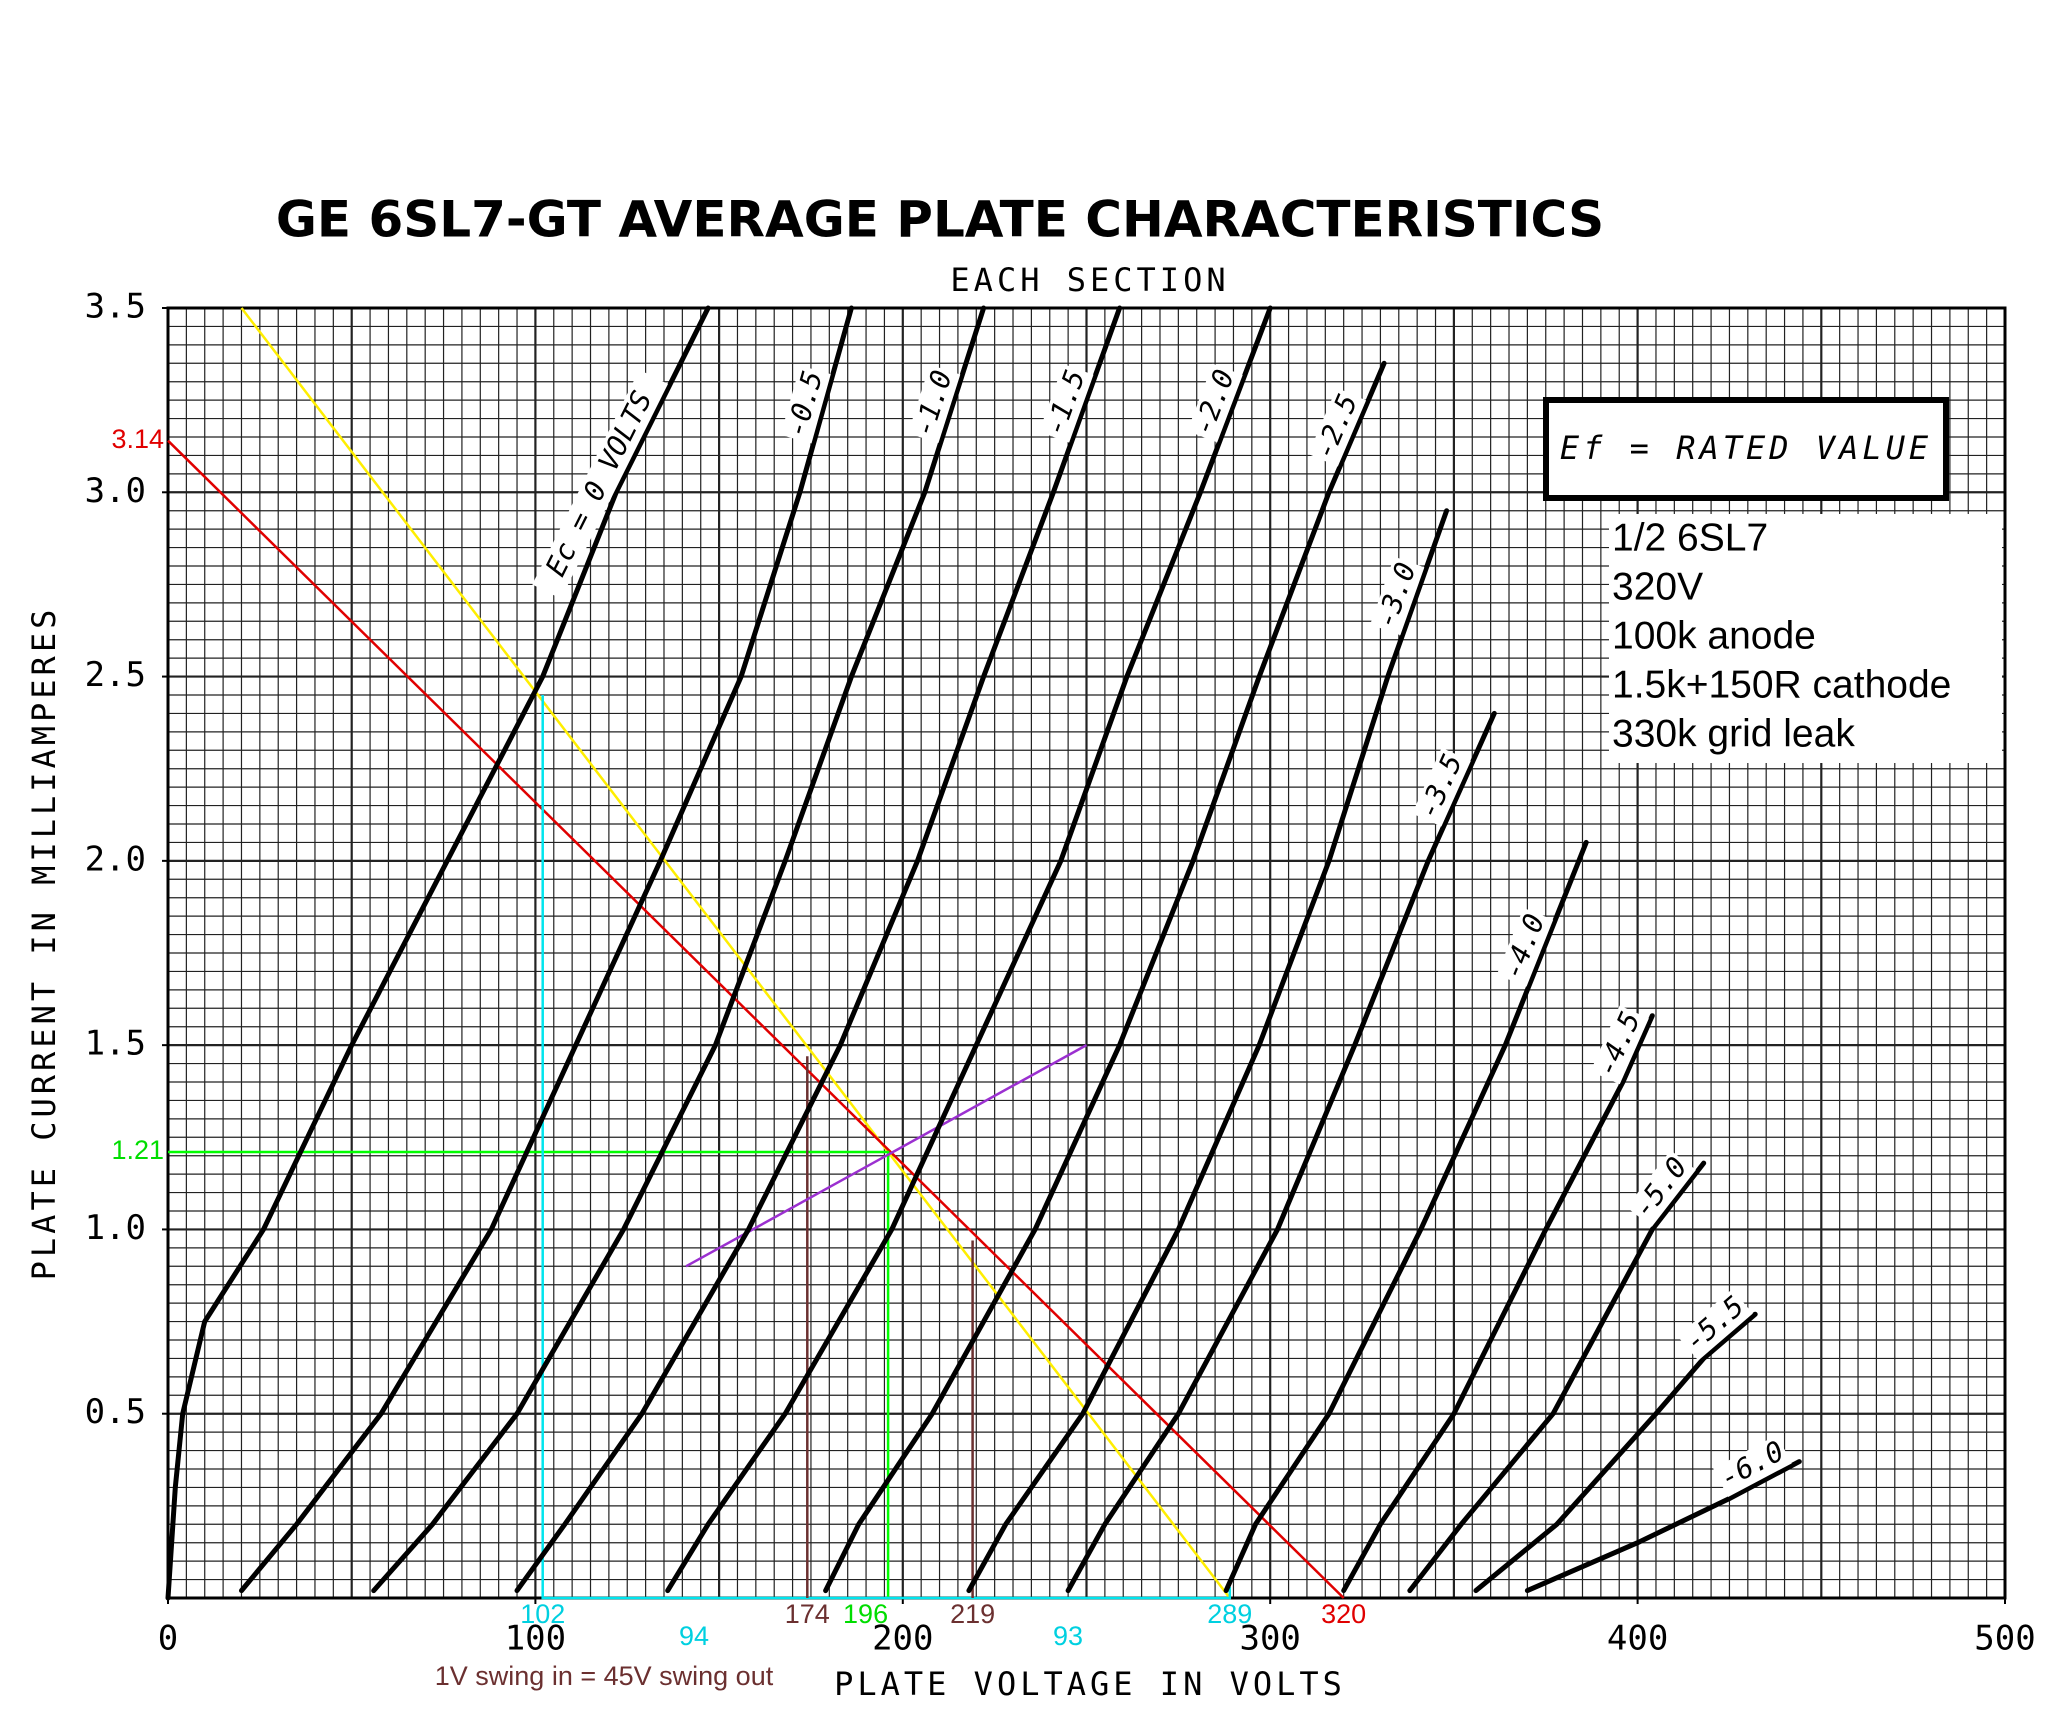 The width and height of the screenshot is (2048, 1709). What do you see at coordinates (1714, 635) in the screenshot?
I see `note-line: 100k anode` at bounding box center [1714, 635].